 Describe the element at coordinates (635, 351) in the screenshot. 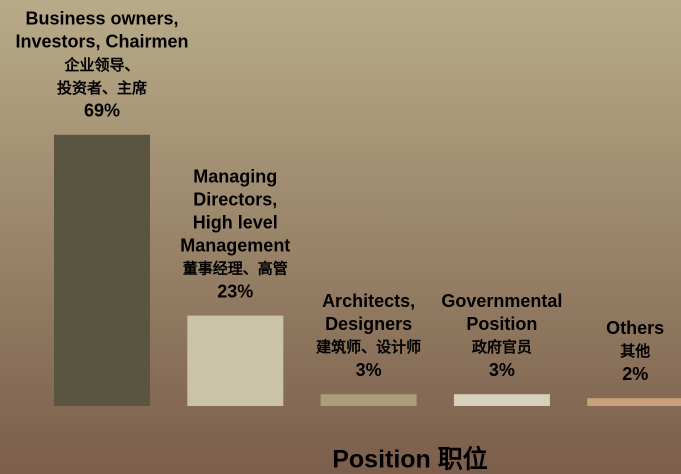

I see `category-label: 其他` at that location.